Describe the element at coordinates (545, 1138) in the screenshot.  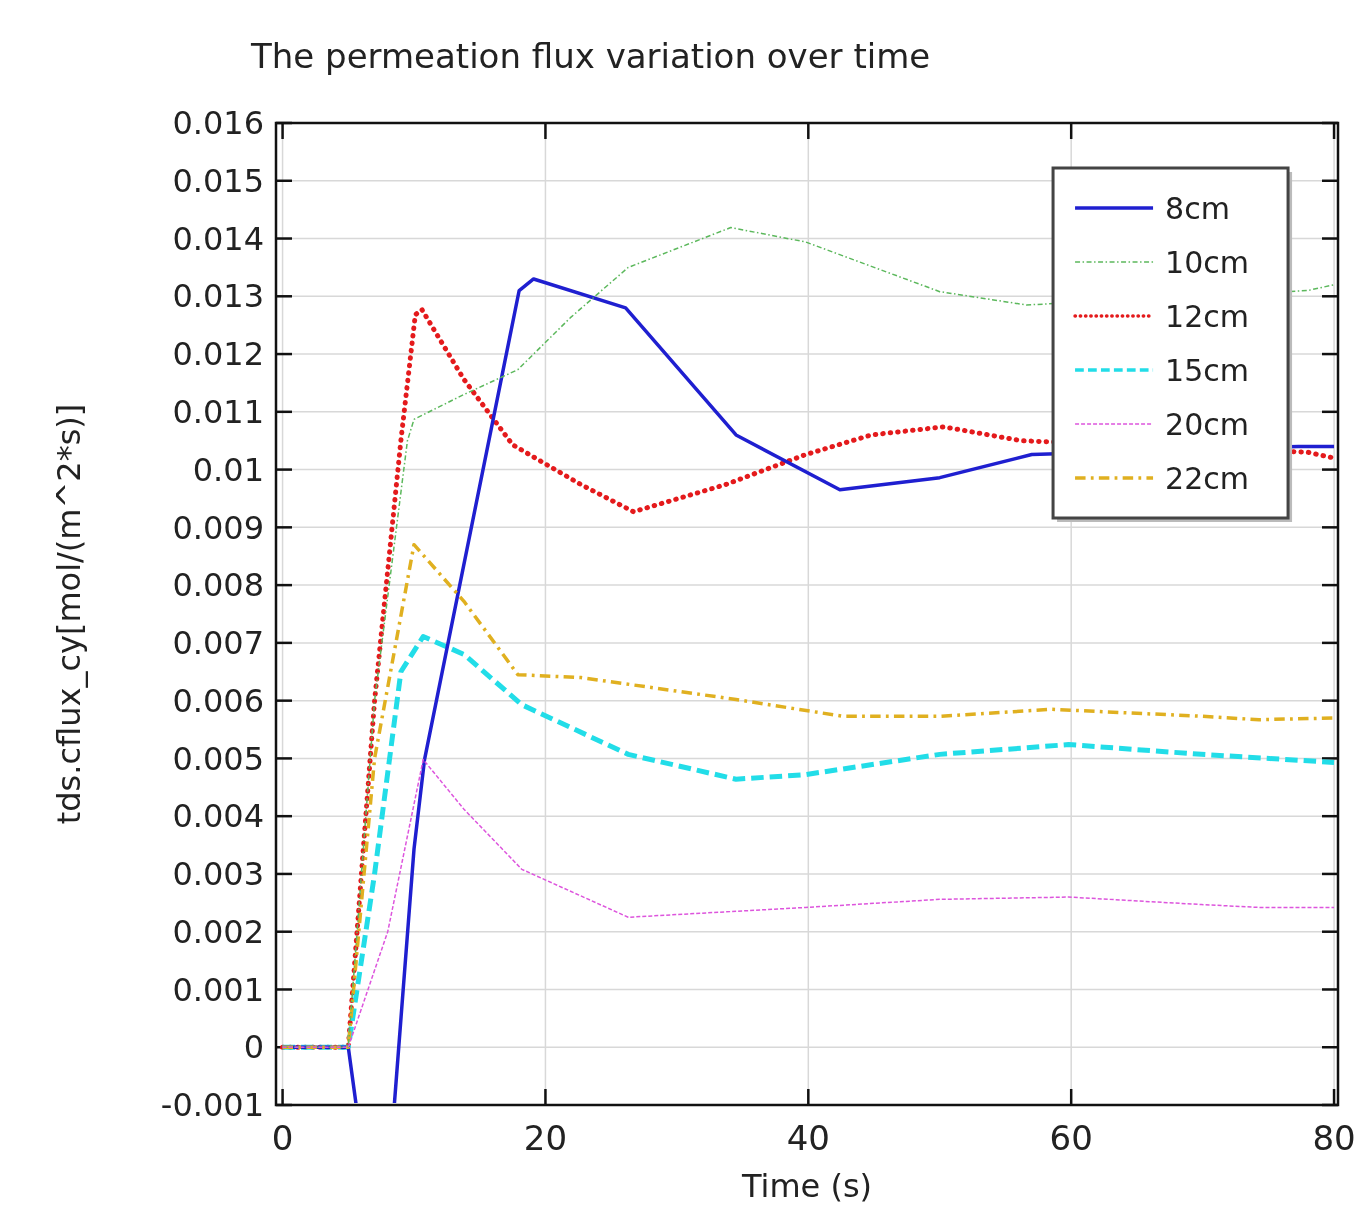
I see `x-tick-label: 20` at that location.